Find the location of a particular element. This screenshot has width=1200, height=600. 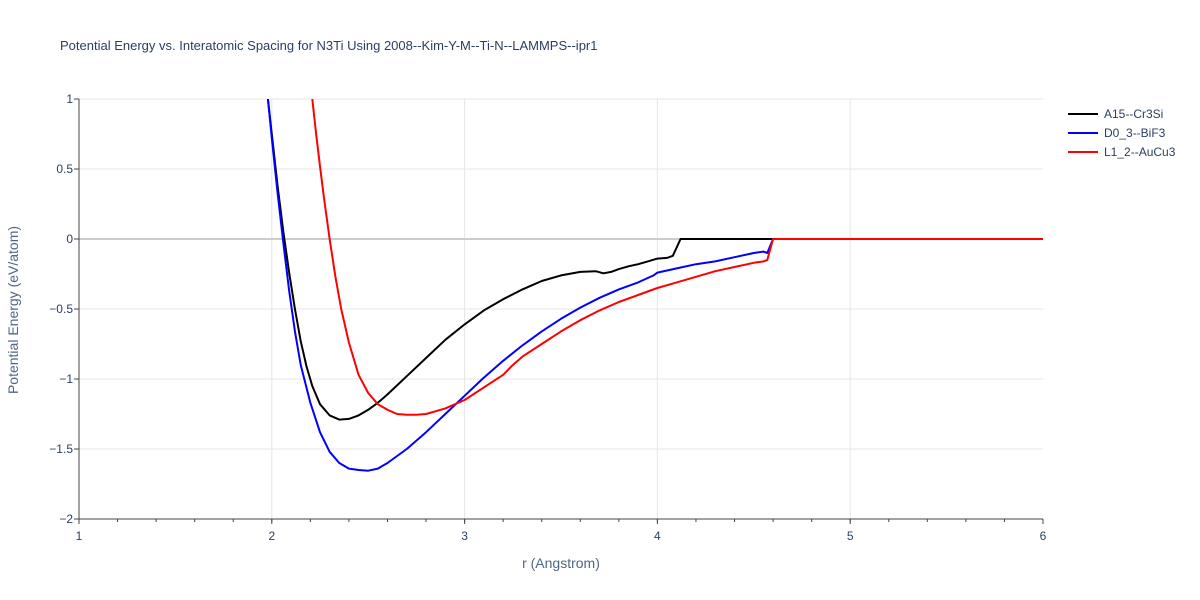

legend-label: A15--Cr3Si is located at coordinates (1133, 114).